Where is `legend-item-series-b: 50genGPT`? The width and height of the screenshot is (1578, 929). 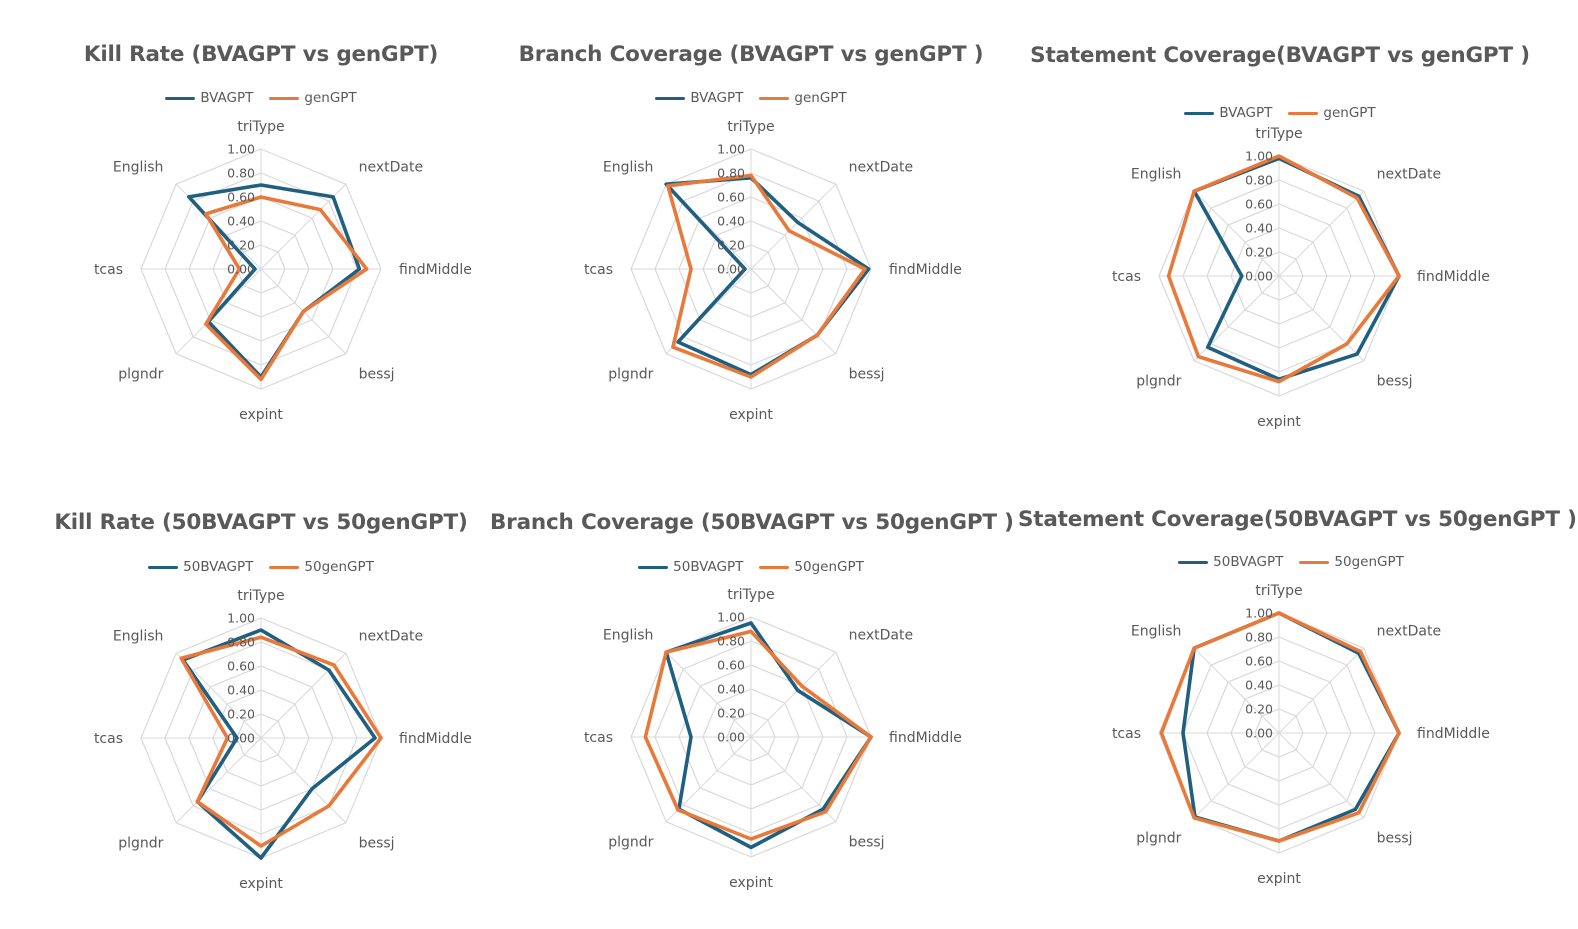 legend-item-series-b: 50genGPT is located at coordinates (1351, 562).